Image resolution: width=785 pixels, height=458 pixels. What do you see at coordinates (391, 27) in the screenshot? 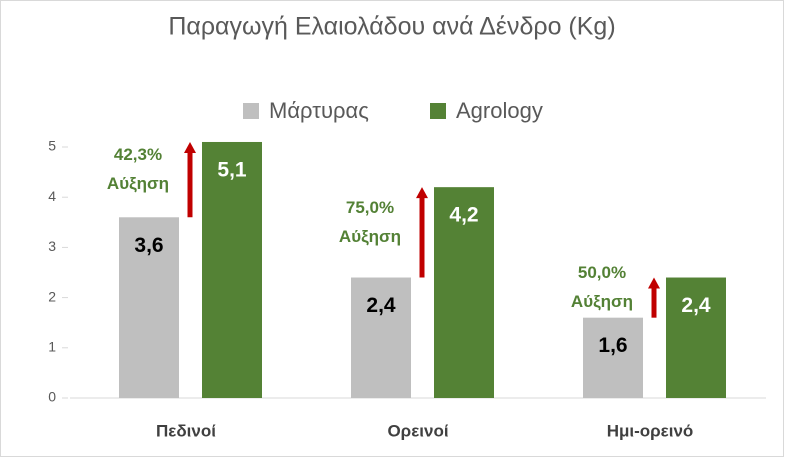
I see `chart-title: Παραγωγή Ελαιολάδου ανά Δένδρο (Kg)` at bounding box center [391, 27].